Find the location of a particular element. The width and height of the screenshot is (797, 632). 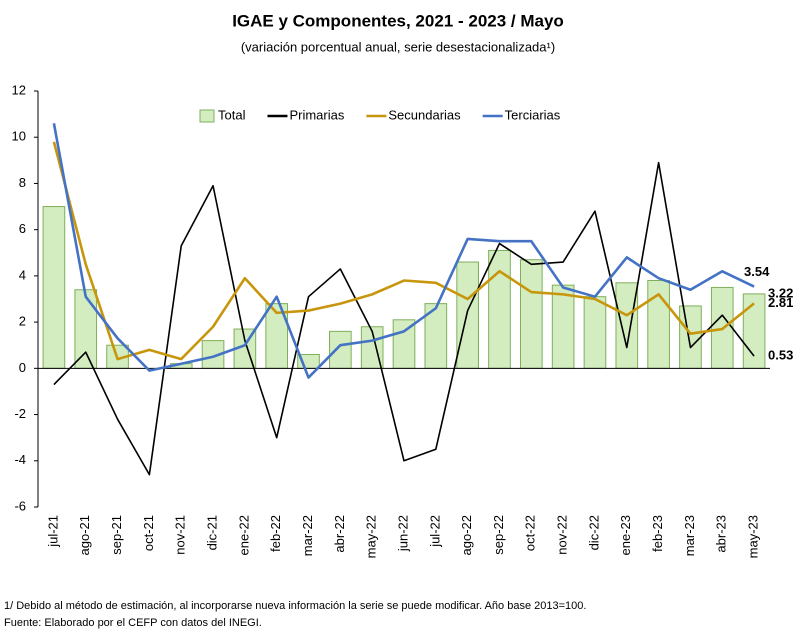

x-tick-label: ago-21 is located at coordinates (84, 535).